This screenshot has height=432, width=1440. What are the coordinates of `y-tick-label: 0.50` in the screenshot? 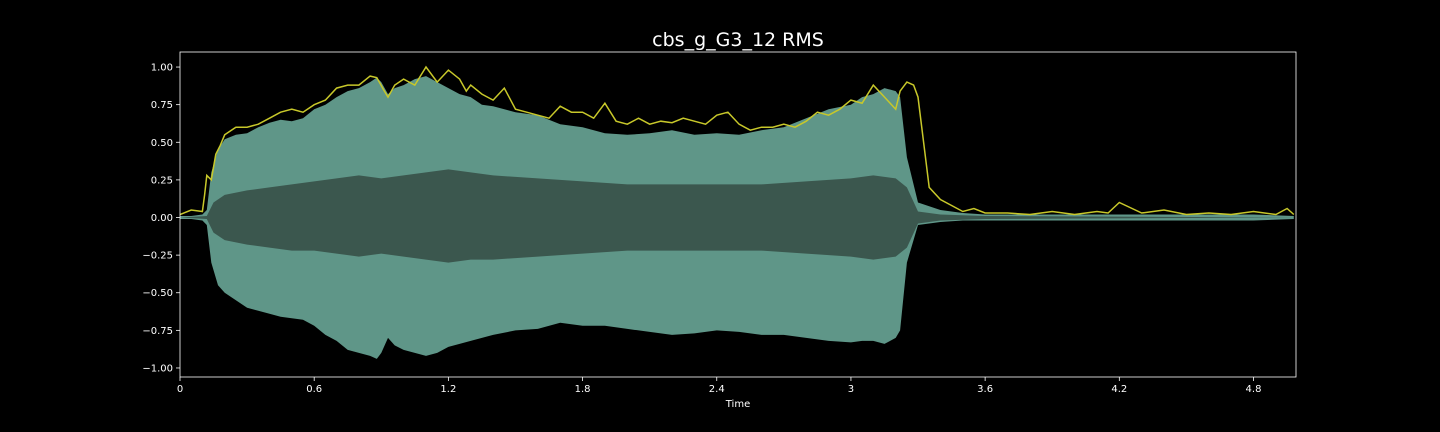 It's located at (162, 143).